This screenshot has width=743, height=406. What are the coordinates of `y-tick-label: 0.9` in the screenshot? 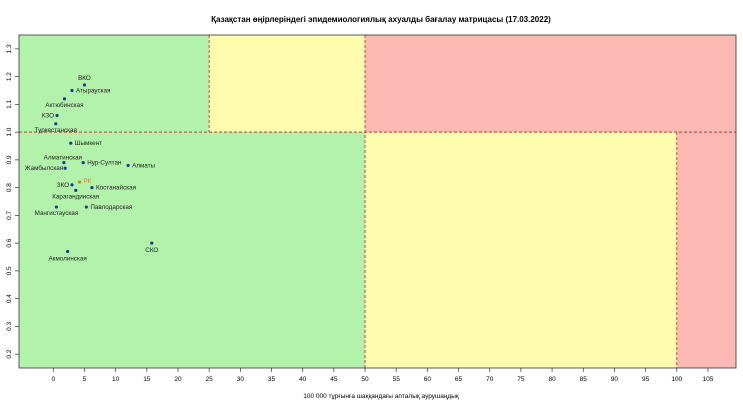 It's located at (9, 159).